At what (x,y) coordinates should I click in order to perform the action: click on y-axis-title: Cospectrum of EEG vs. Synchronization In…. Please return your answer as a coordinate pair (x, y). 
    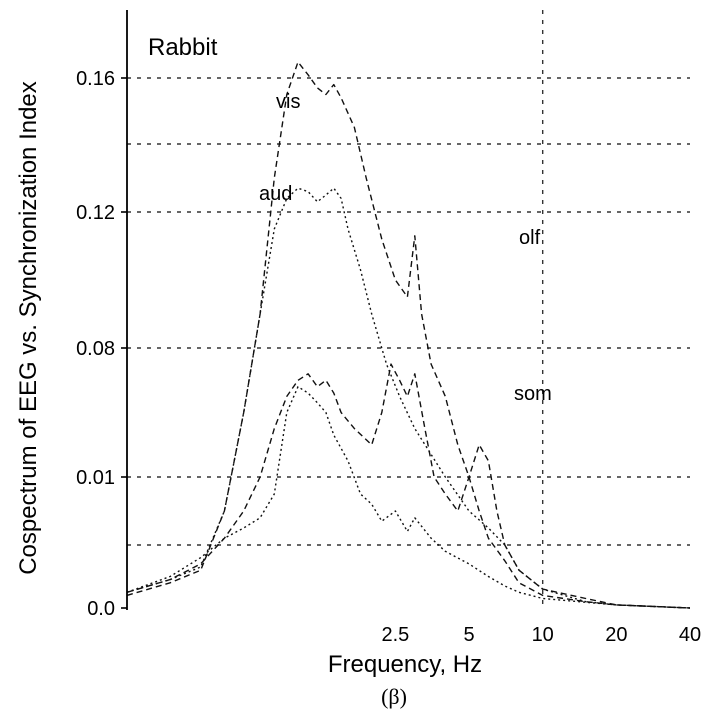
    Looking at the image, I should click on (28, 328).